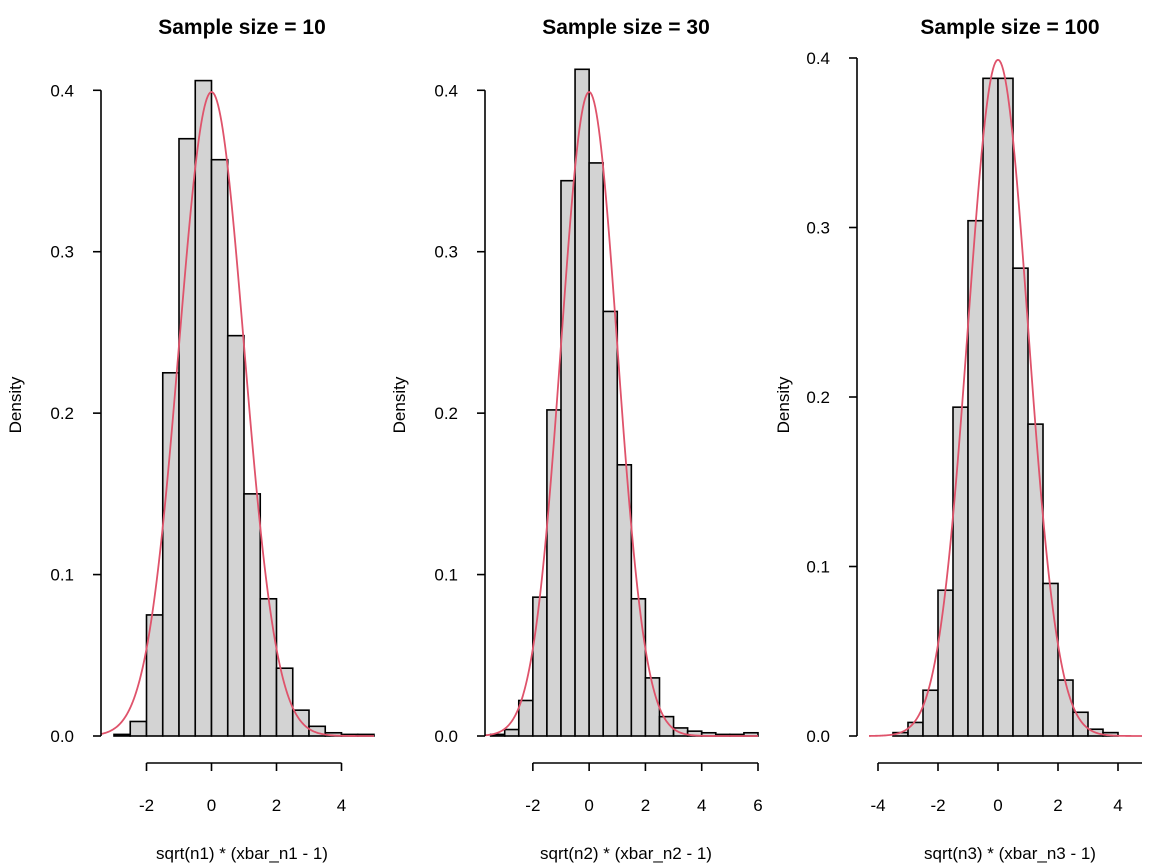  I want to click on x-axis-label: sqrt(n1) * (xbar_n1 - 1), so click(242, 853).